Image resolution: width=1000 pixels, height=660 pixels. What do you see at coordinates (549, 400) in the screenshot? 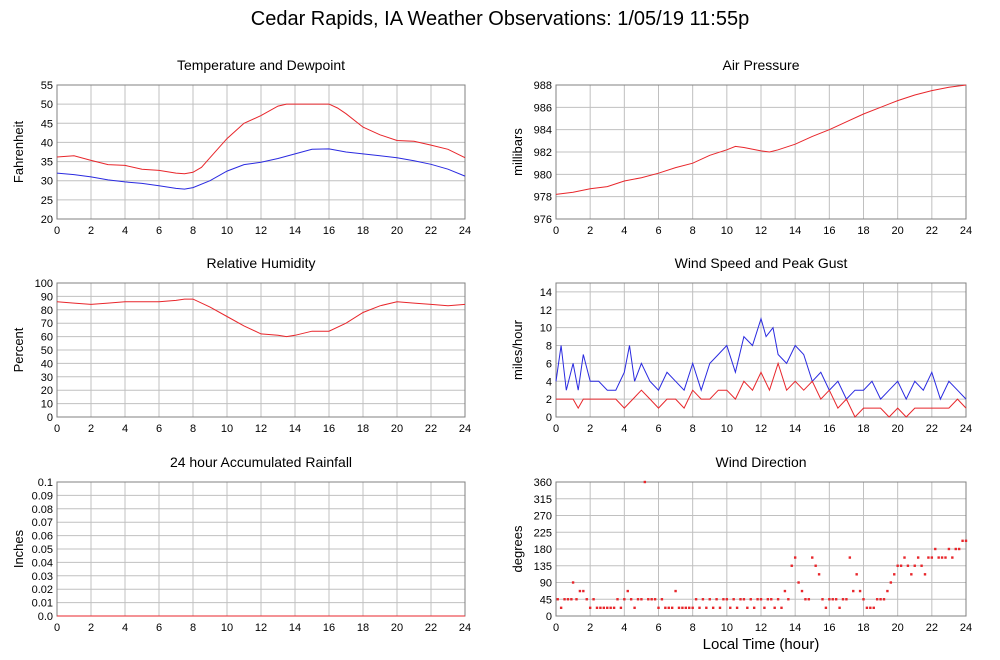
I see `y-tick-label: 2` at bounding box center [549, 400].